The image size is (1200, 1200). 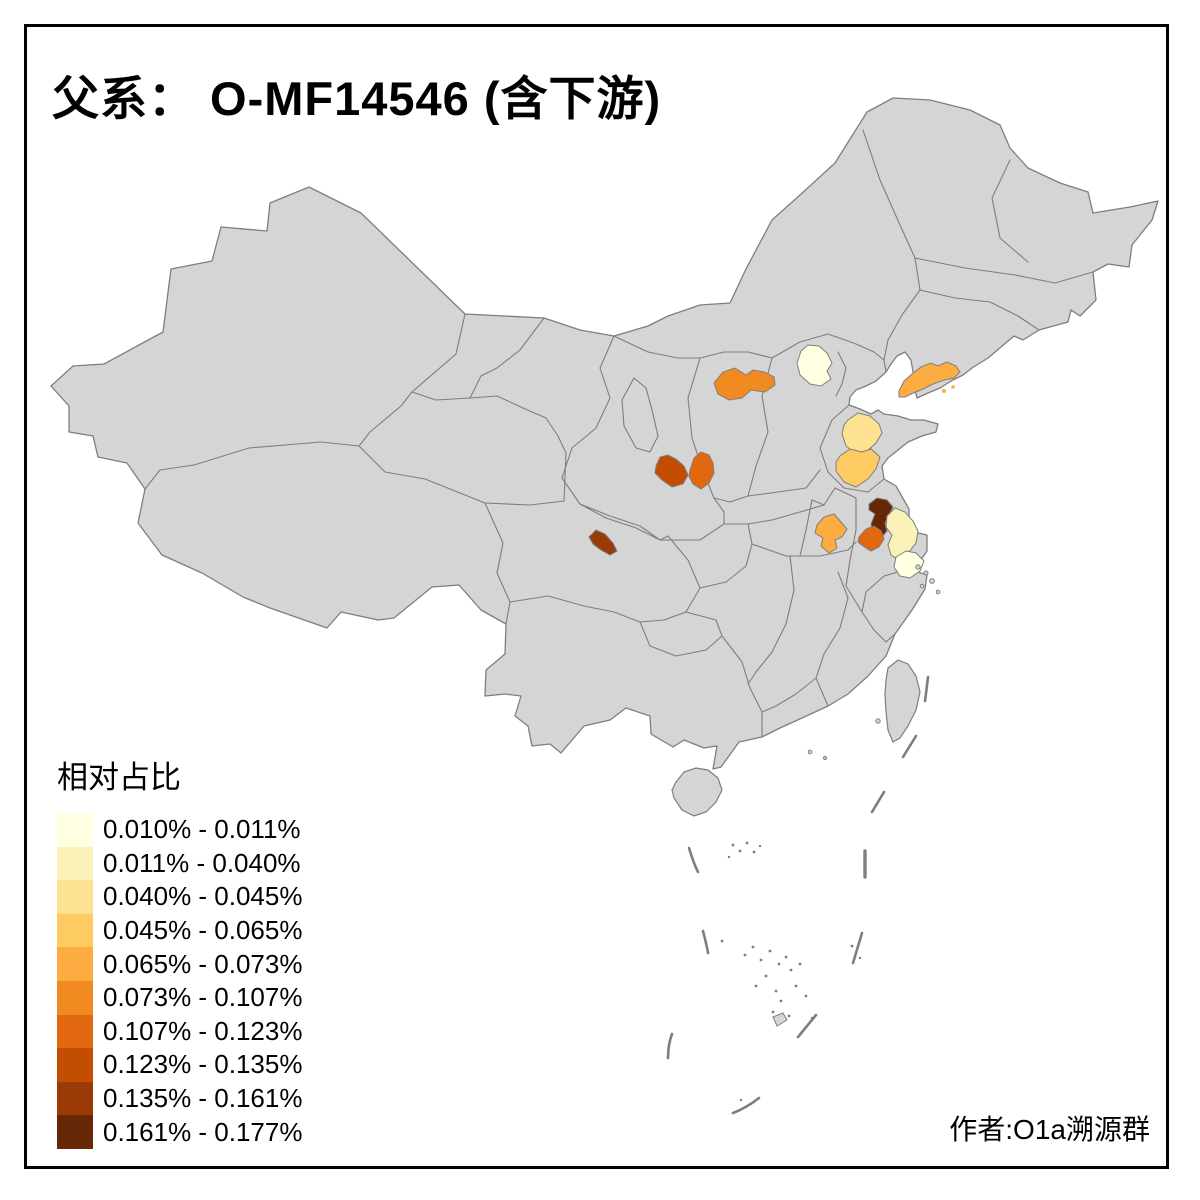 I want to click on south-china-sea-islets, so click(x=791, y=971).